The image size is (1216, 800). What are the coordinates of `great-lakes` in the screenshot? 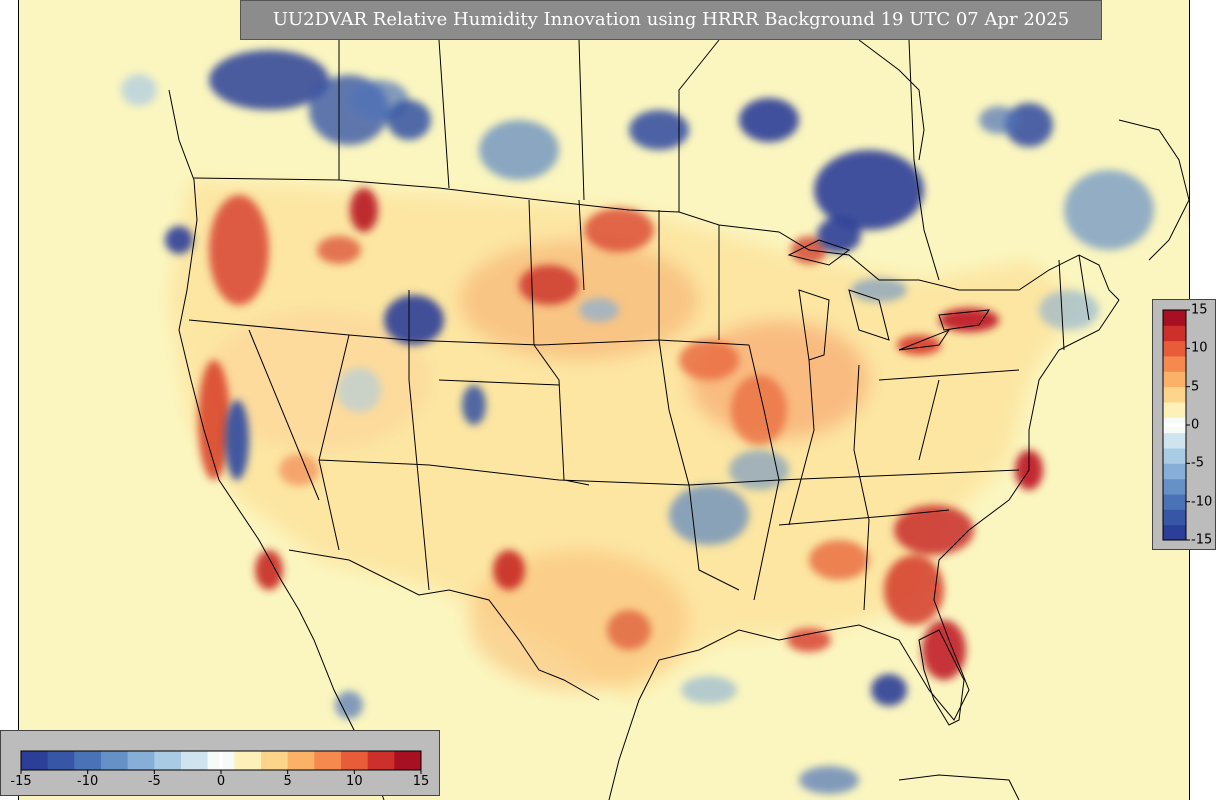 It's located at (889, 300).